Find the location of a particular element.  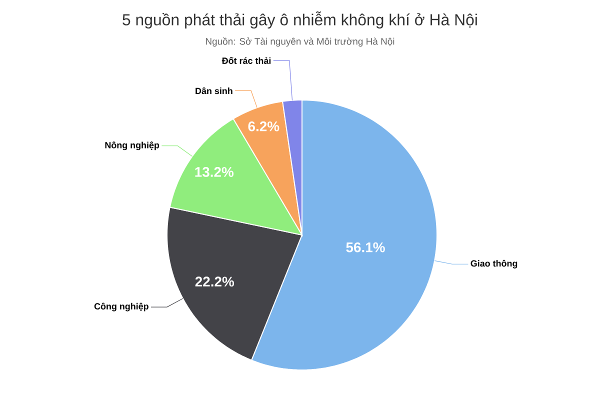

chart-title: 5 nguồn phát thải gây ô nhiễm không khí ở Hà Nội is located at coordinates (299, 20).